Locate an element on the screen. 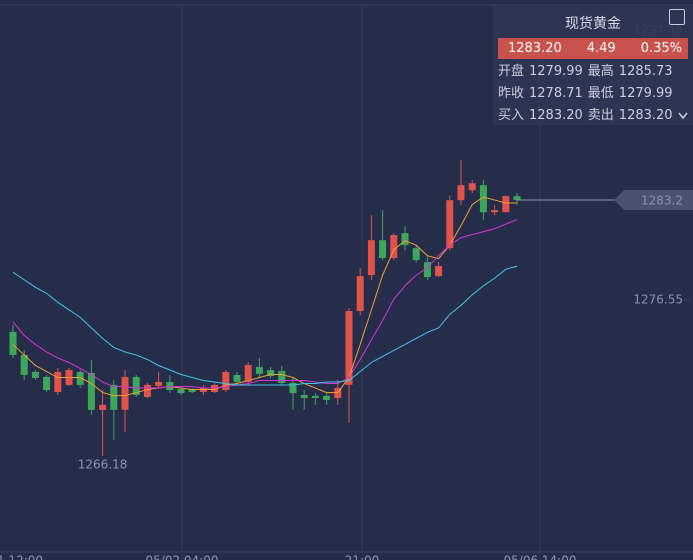  quote-key: 开盘 is located at coordinates (511, 71).